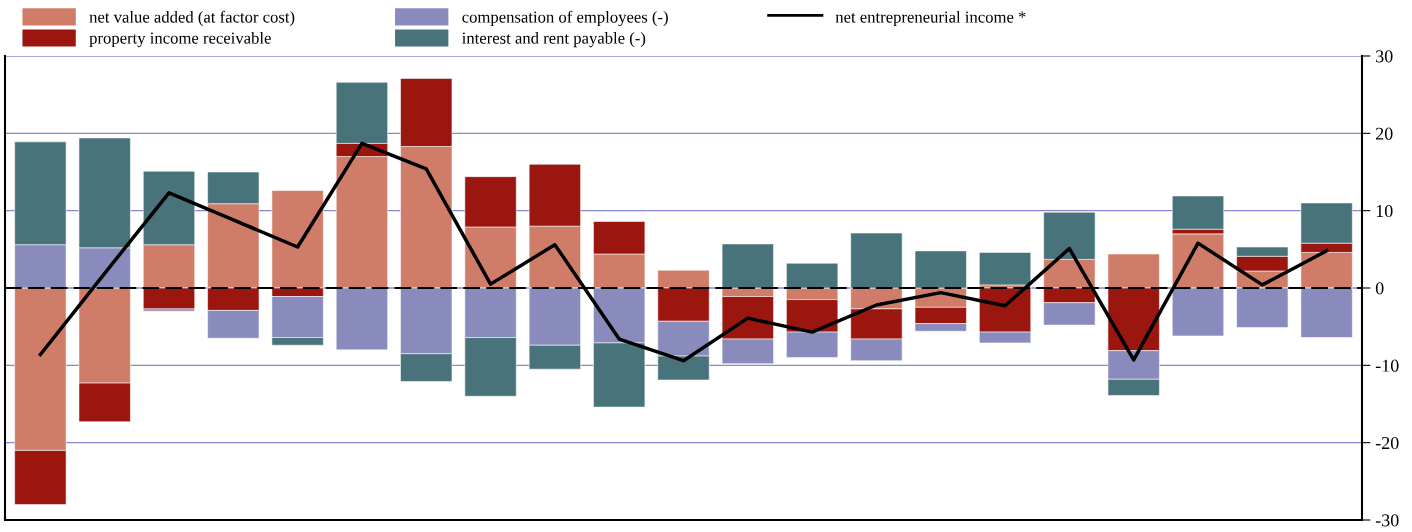  Describe the element at coordinates (1387, 365) in the screenshot. I see `y-tick-label: -10` at that location.